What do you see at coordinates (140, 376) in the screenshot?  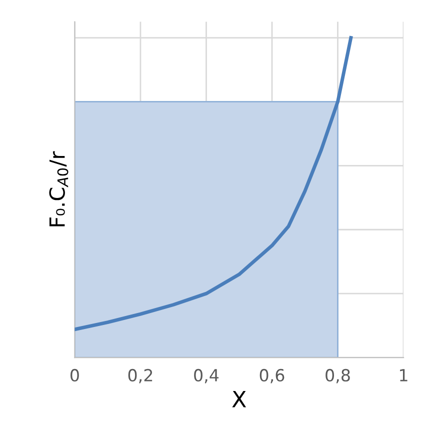 I see `x-tick-label: 0,2` at bounding box center [140, 376].